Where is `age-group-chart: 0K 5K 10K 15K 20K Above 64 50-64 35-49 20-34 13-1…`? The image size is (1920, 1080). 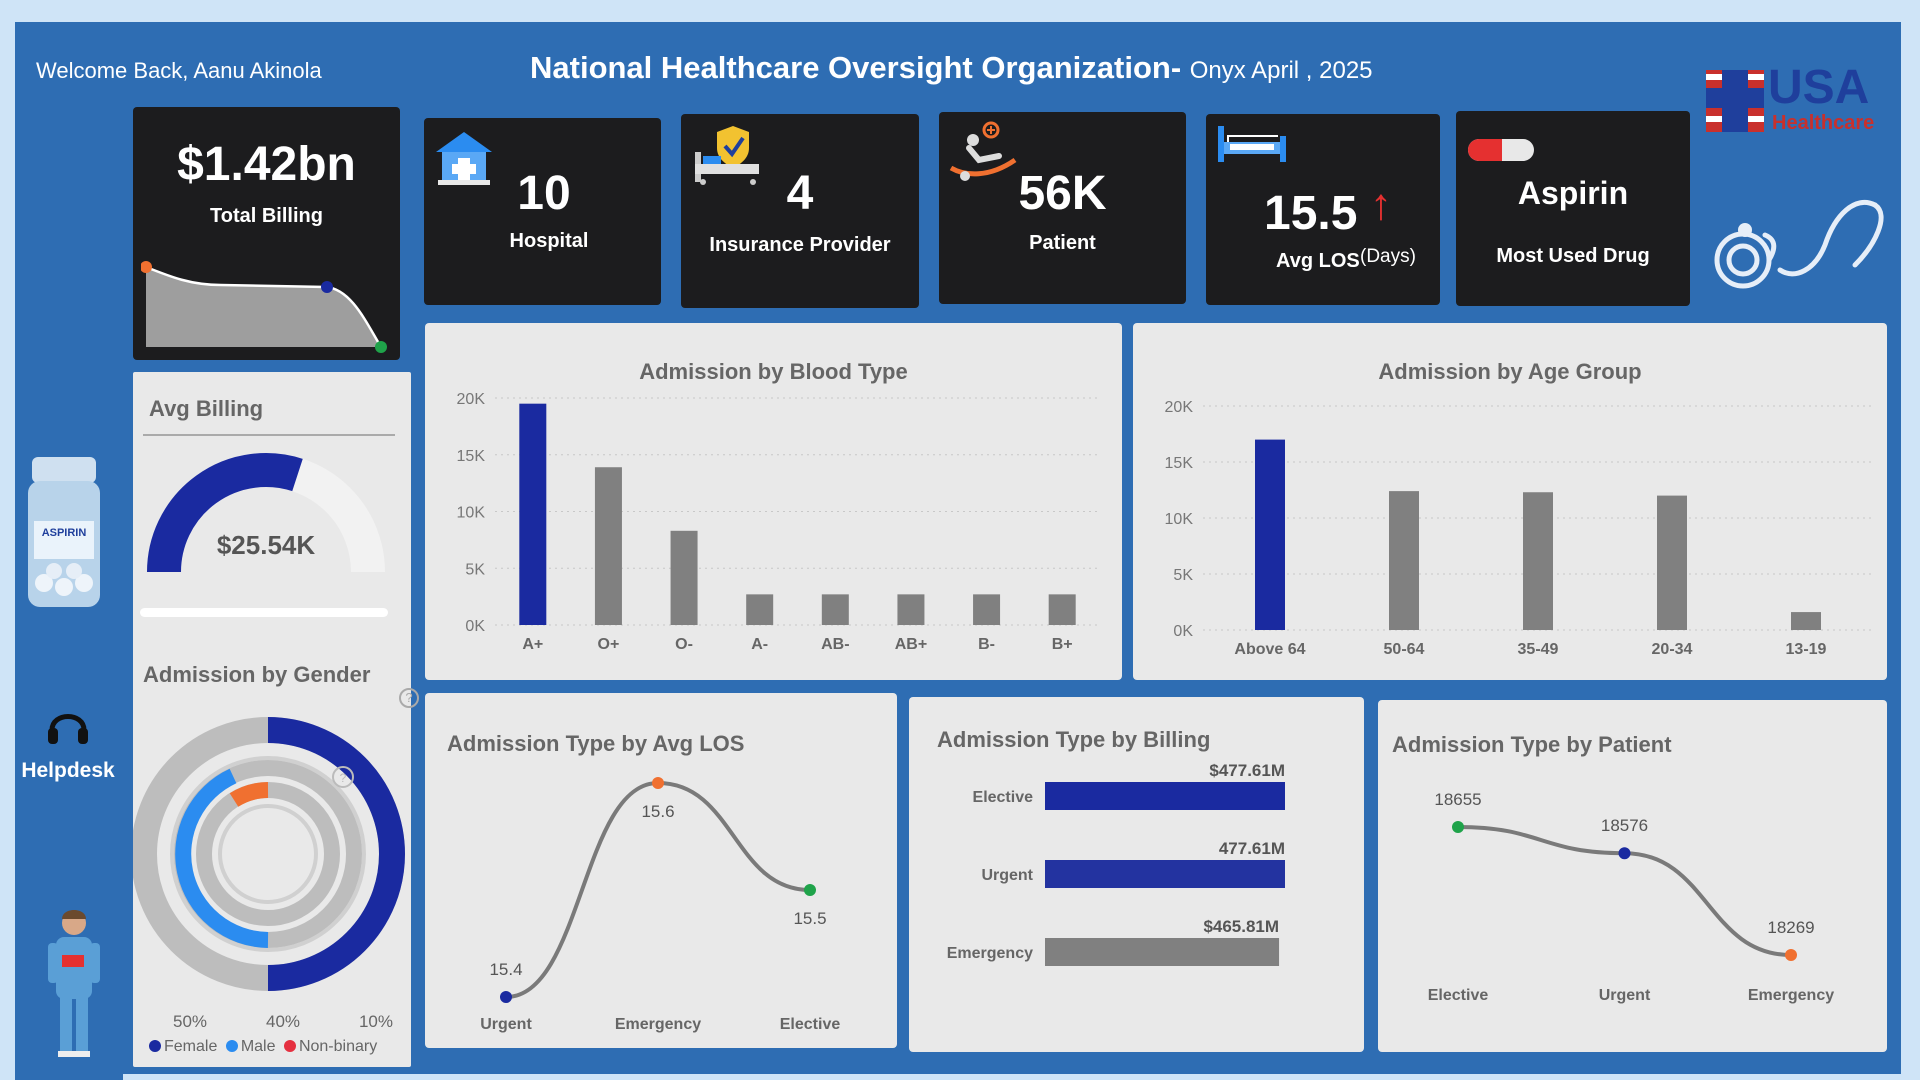 age-group-chart: 0K 5K 10K 15K 20K Above 64 50-64 35-49 20-34 13-1… is located at coordinates (1519, 528).